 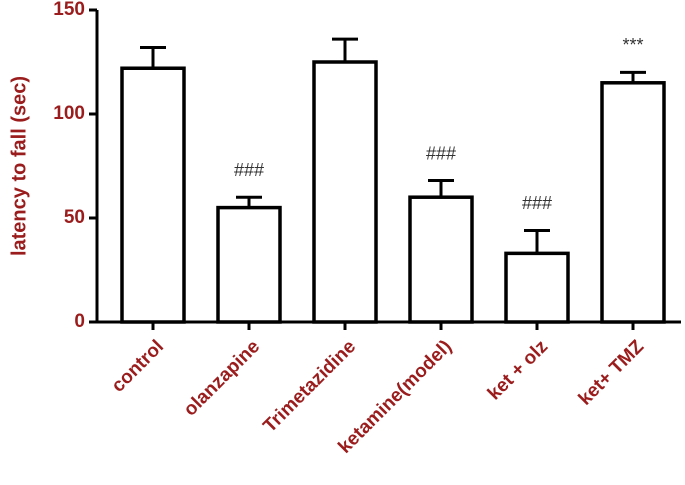 What do you see at coordinates (19, 166) in the screenshot?
I see `y-axis-label: latency to fall (sec)` at bounding box center [19, 166].